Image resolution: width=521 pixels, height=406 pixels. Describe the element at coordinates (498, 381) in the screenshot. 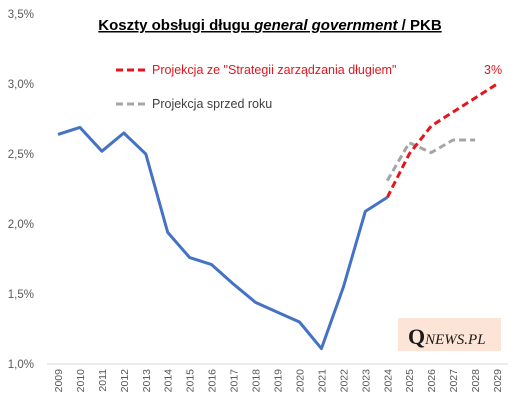

I see `x-tick-label: 2029` at that location.